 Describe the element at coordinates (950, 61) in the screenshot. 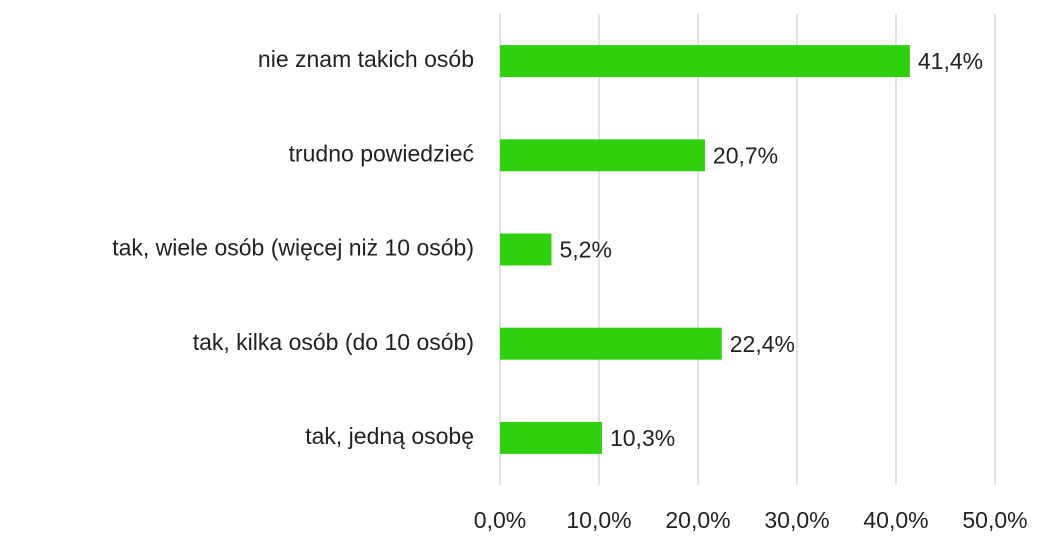

I see `value-label: 41,4%` at that location.